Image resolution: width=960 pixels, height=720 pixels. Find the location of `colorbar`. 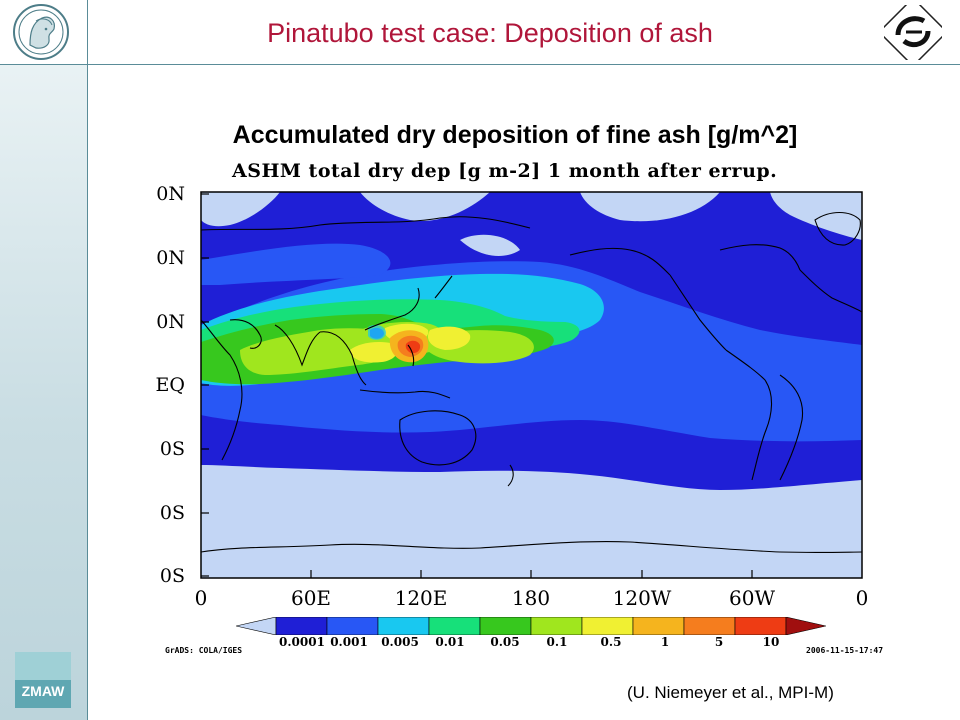

colorbar is located at coordinates (531, 626).